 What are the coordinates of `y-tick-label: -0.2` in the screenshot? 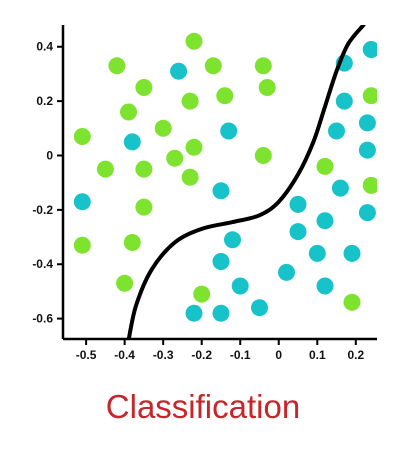 It's located at (42, 210).